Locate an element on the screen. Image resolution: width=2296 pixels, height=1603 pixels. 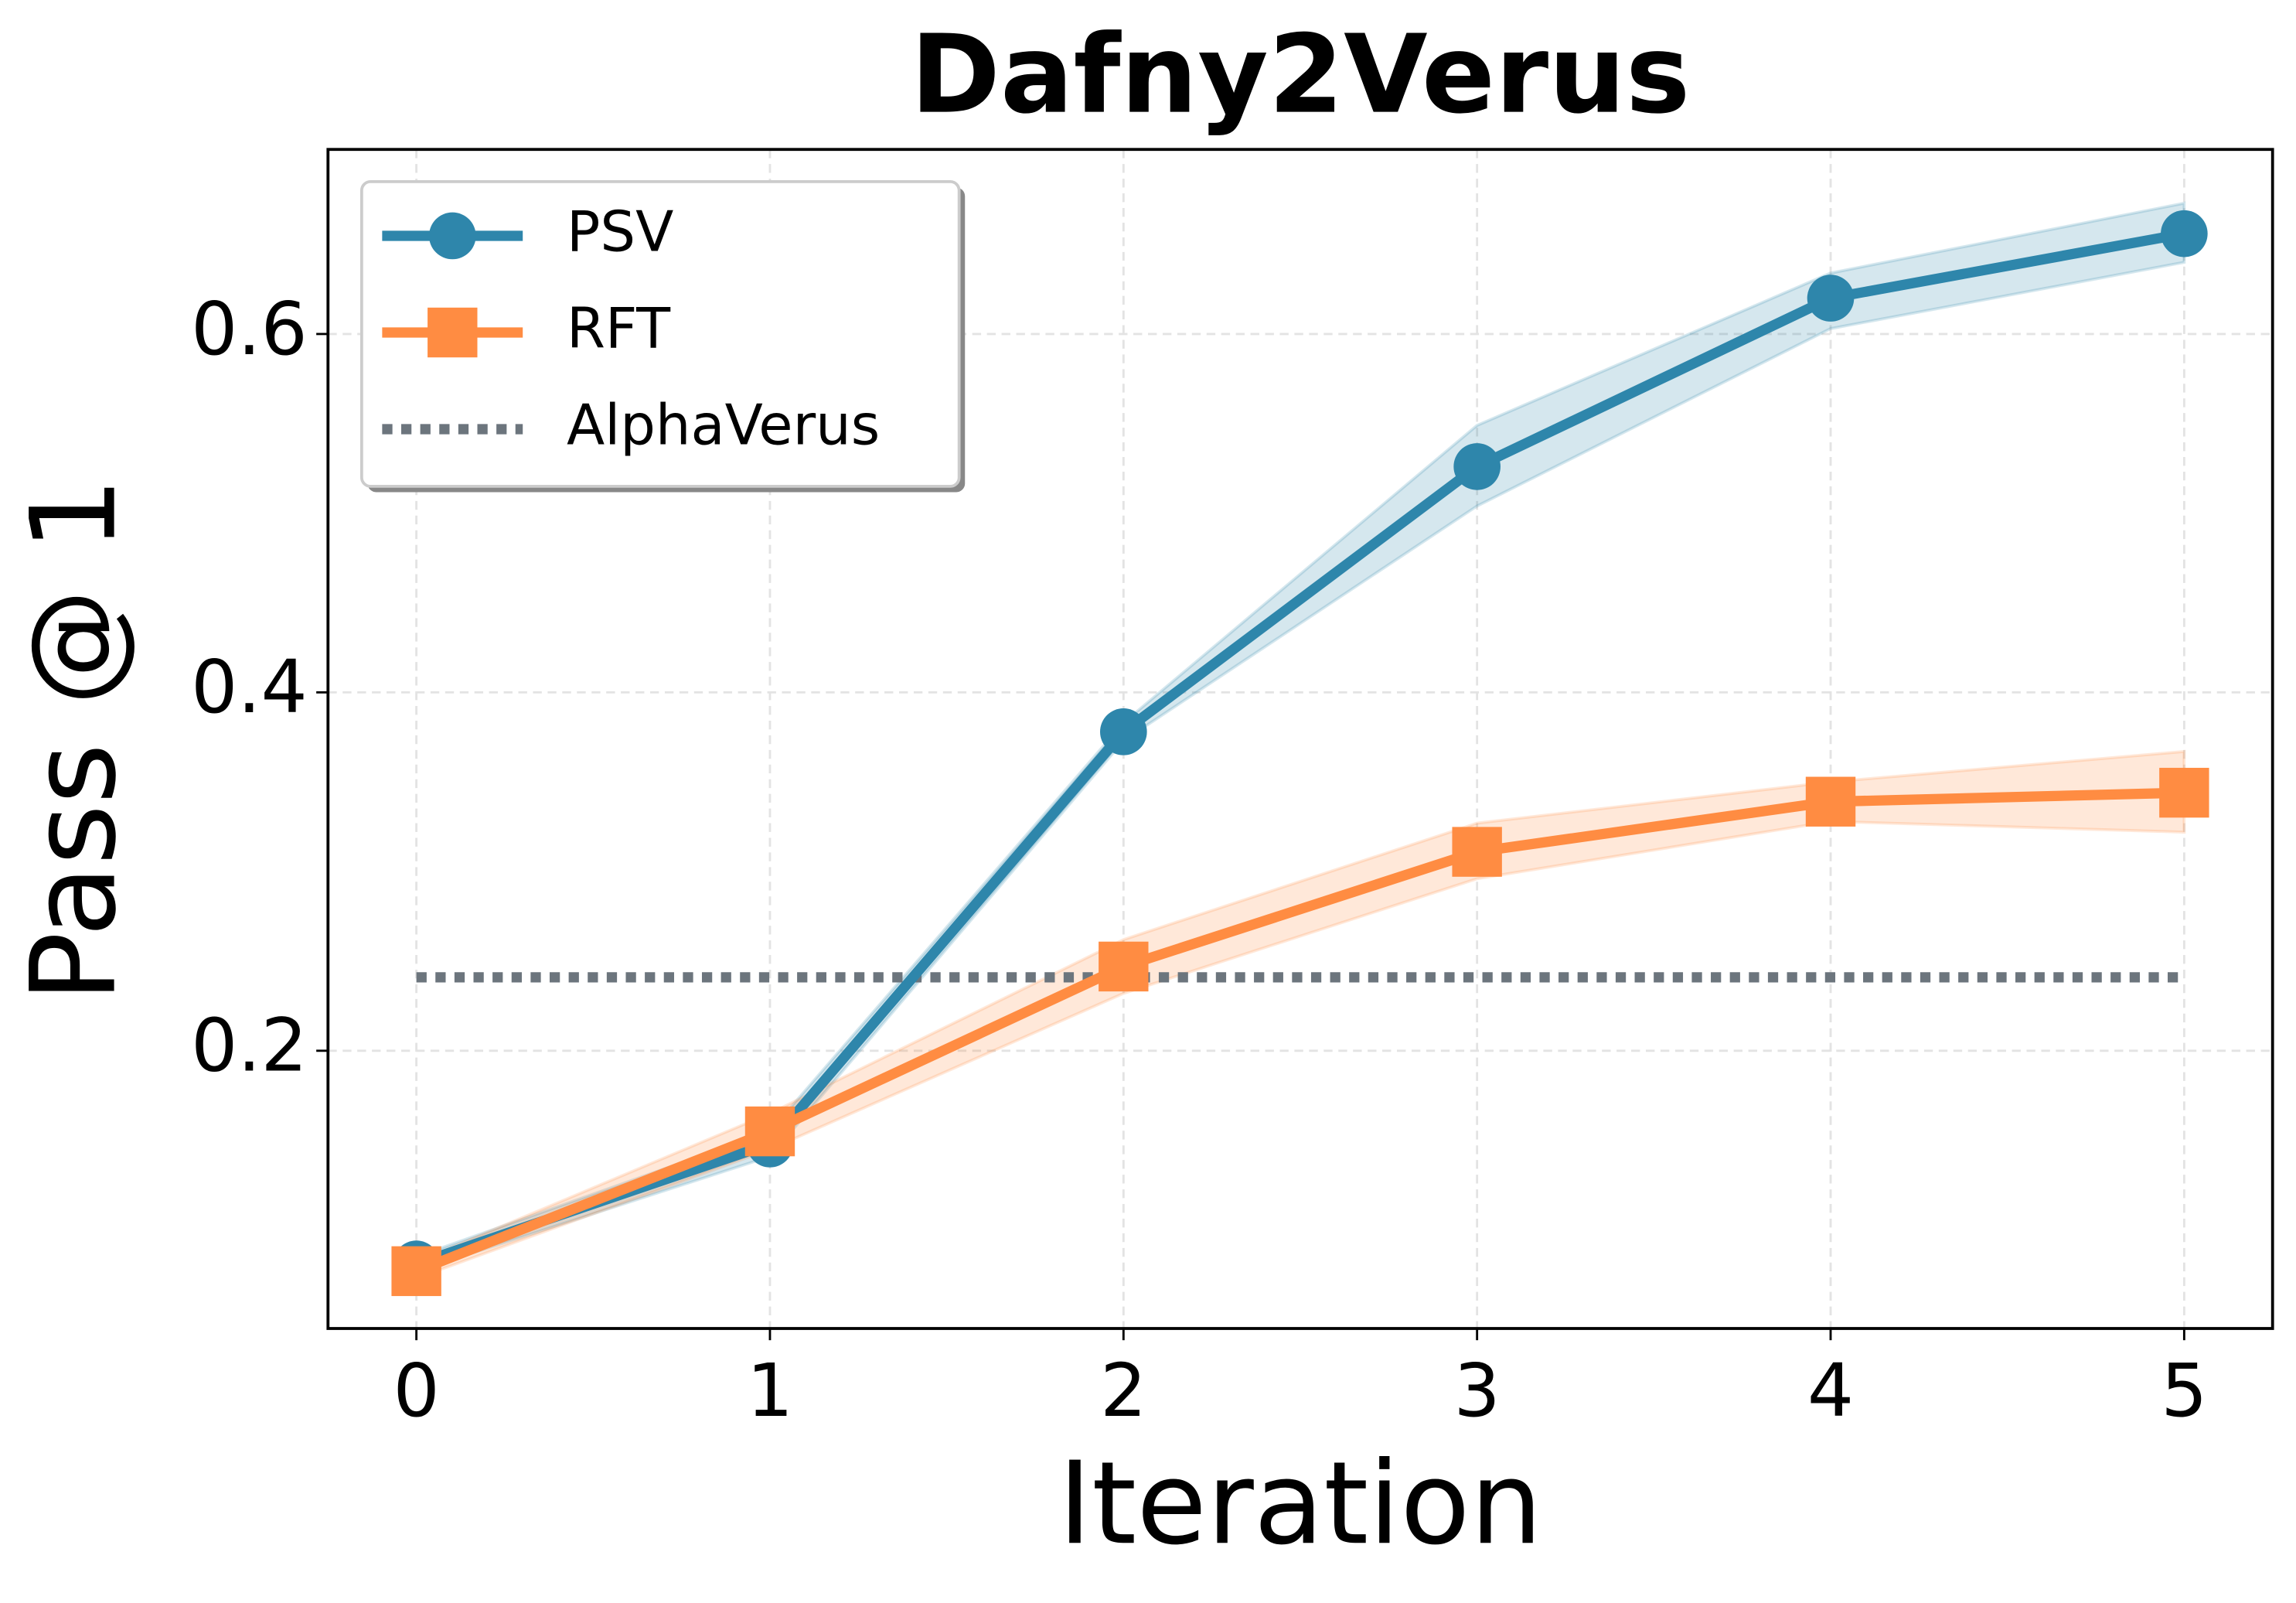
x-axis-label: Iteration is located at coordinates (1300, 1503).